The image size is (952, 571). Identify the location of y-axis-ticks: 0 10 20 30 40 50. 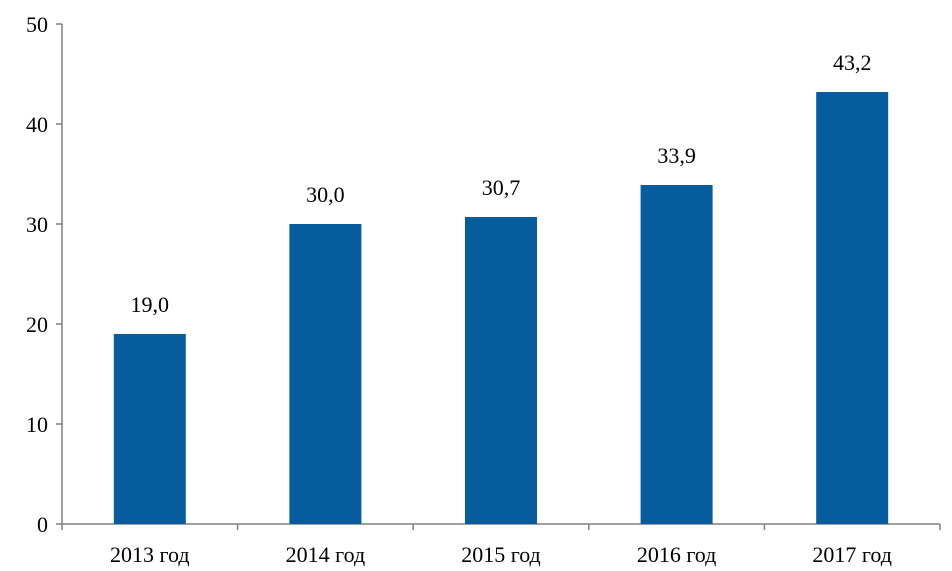
(44, 274).